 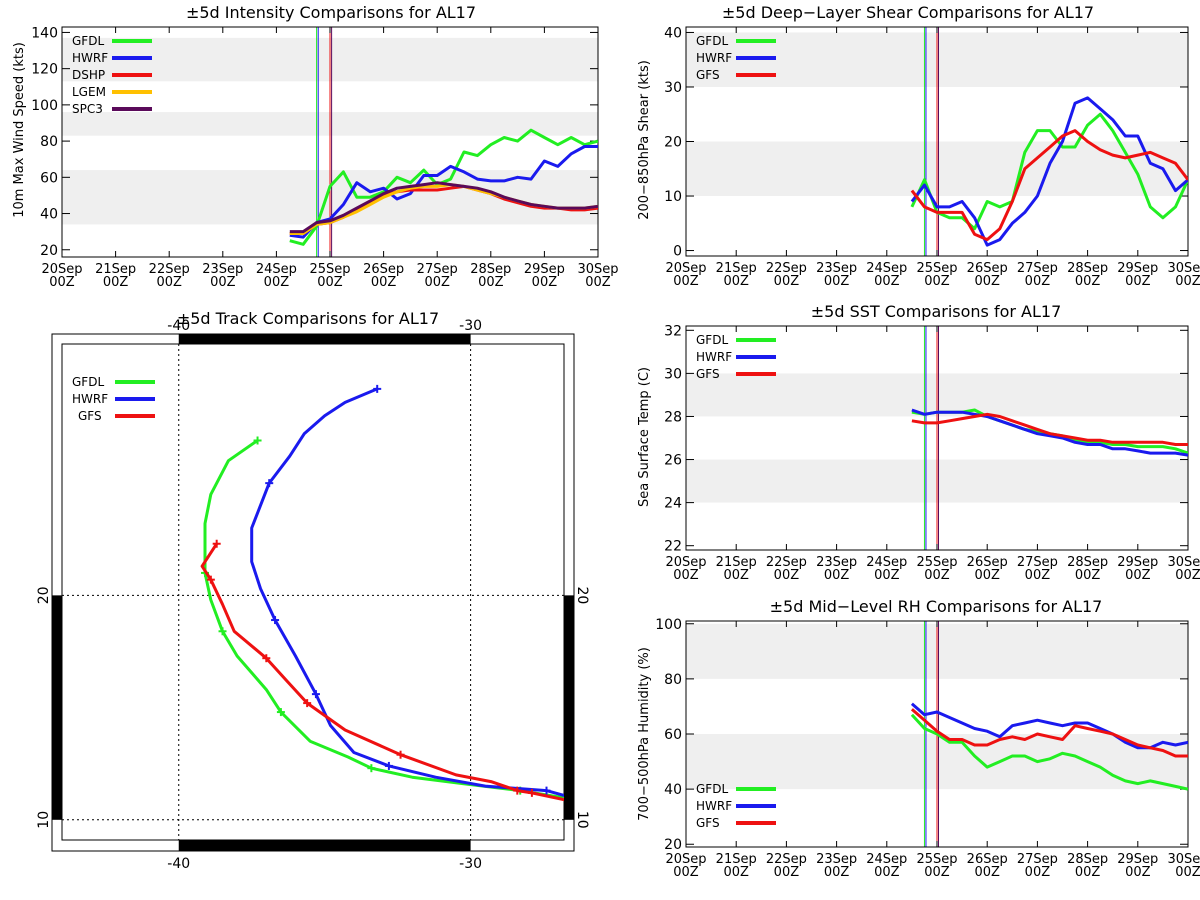 What do you see at coordinates (886, 562) in the screenshot?
I see `sst-xtick-label: 24Sep` at bounding box center [886, 562].